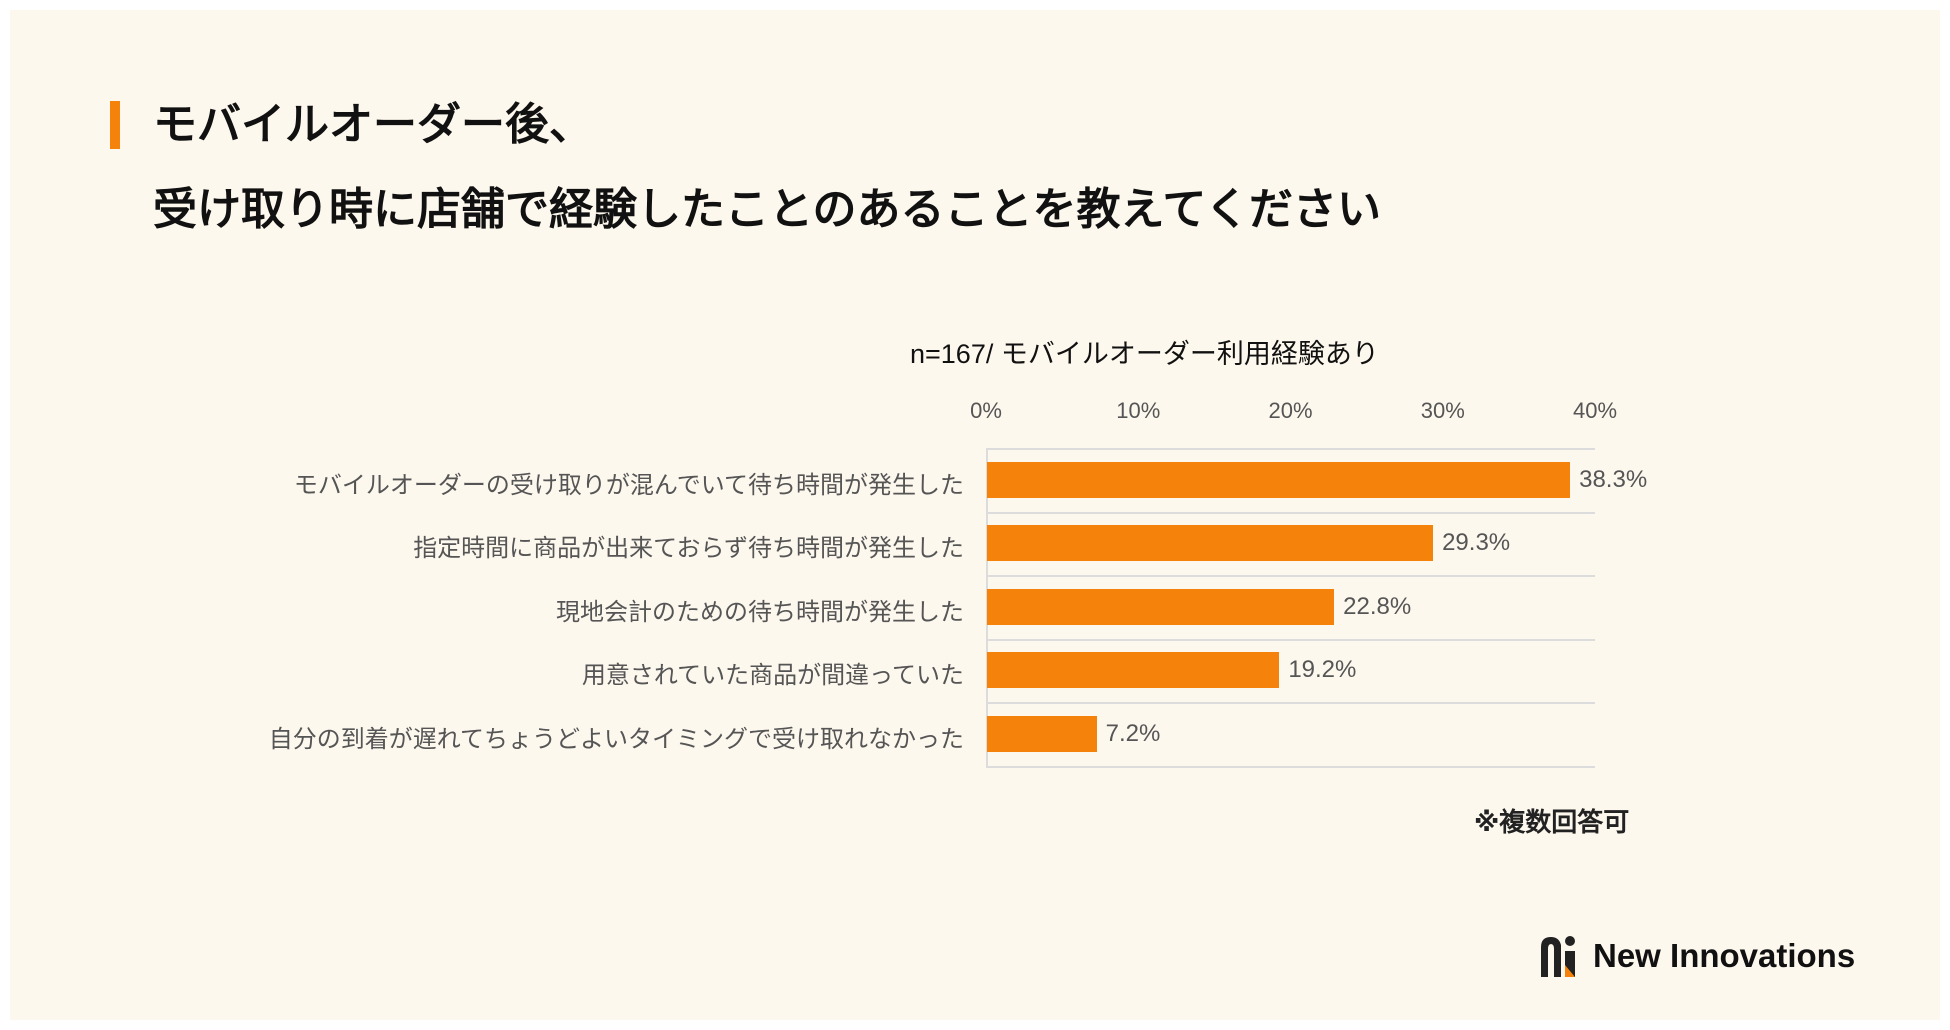 Image resolution: width=1950 pixels, height=1030 pixels. What do you see at coordinates (986, 410) in the screenshot?
I see `x-tick-label: 0%` at bounding box center [986, 410].